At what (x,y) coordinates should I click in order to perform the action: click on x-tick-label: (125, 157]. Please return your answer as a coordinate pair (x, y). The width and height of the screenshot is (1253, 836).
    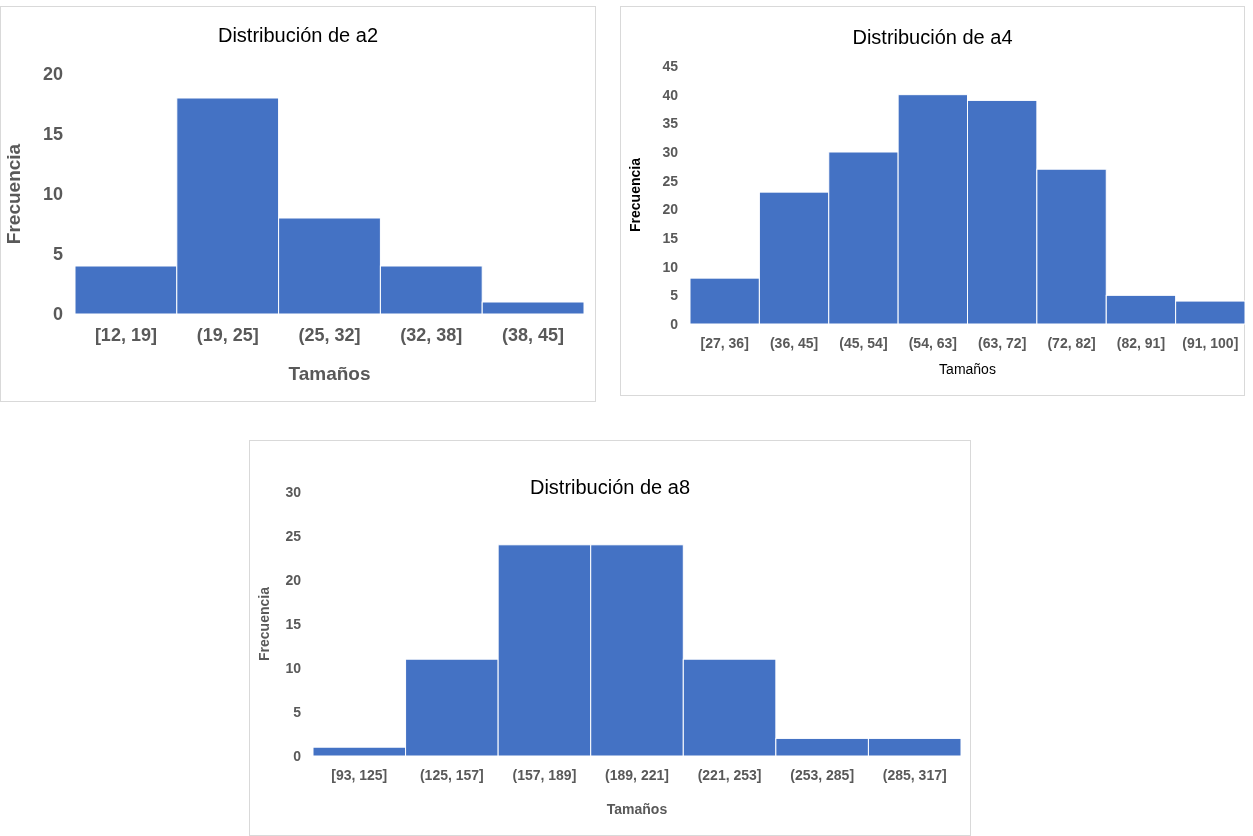
    Looking at the image, I should click on (451, 774).